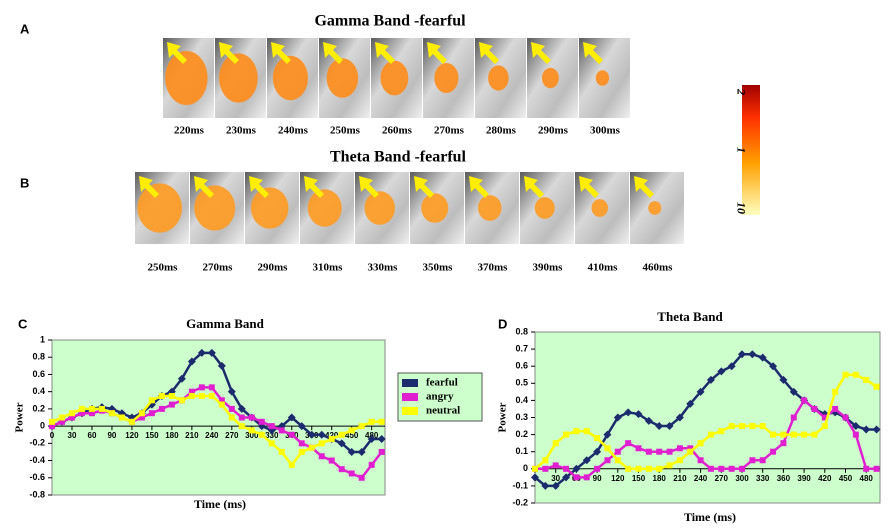 The height and width of the screenshot is (532, 892). What do you see at coordinates (397, 131) in the screenshot?
I see `frame-label: 260ms` at bounding box center [397, 131].